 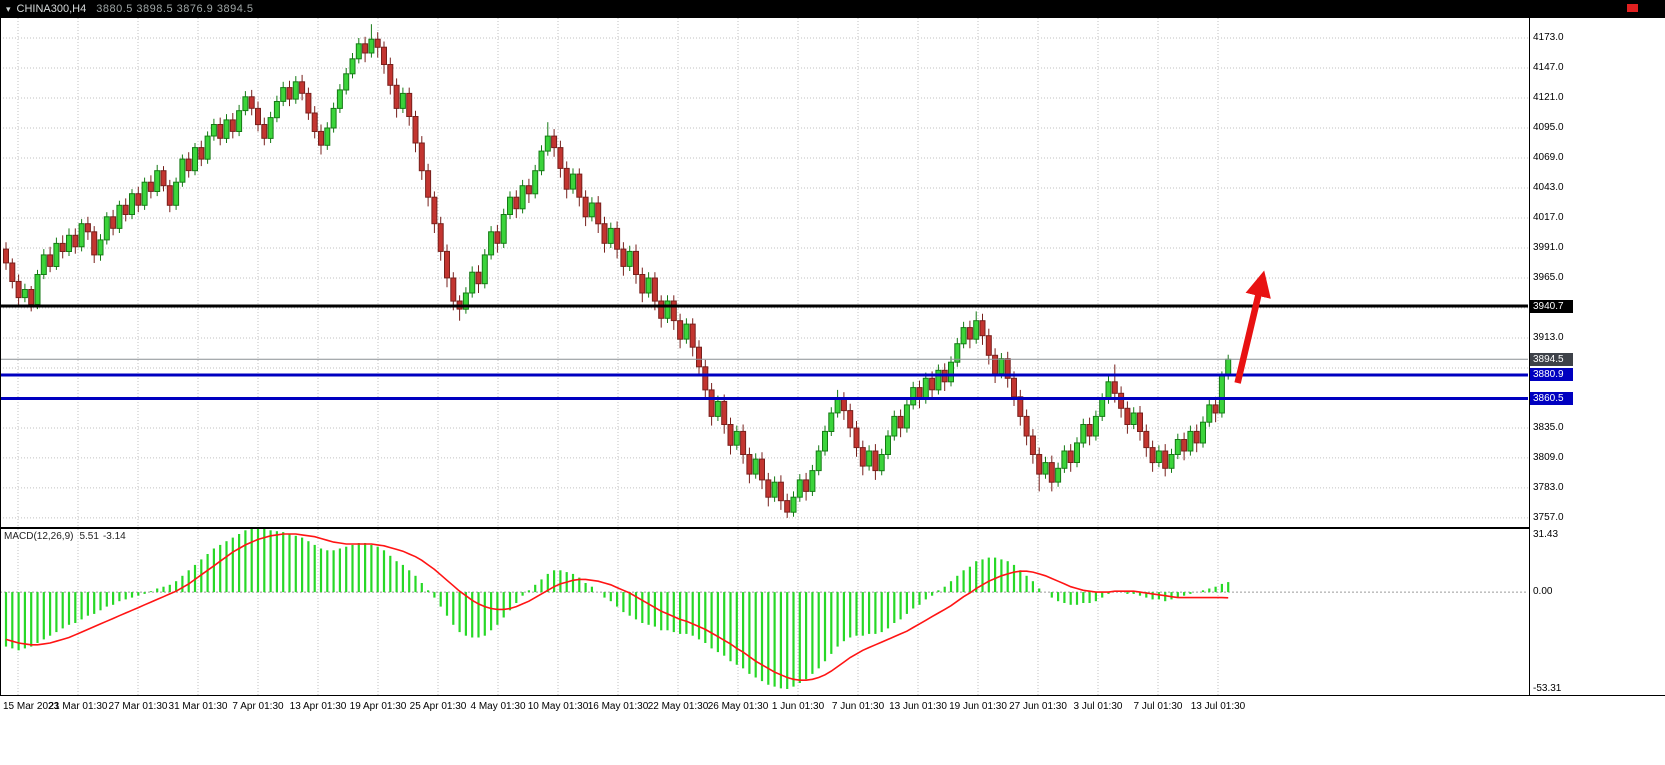 What do you see at coordinates (1548, 67) in the screenshot?
I see `price-tick-label: 4147.0` at bounding box center [1548, 67].